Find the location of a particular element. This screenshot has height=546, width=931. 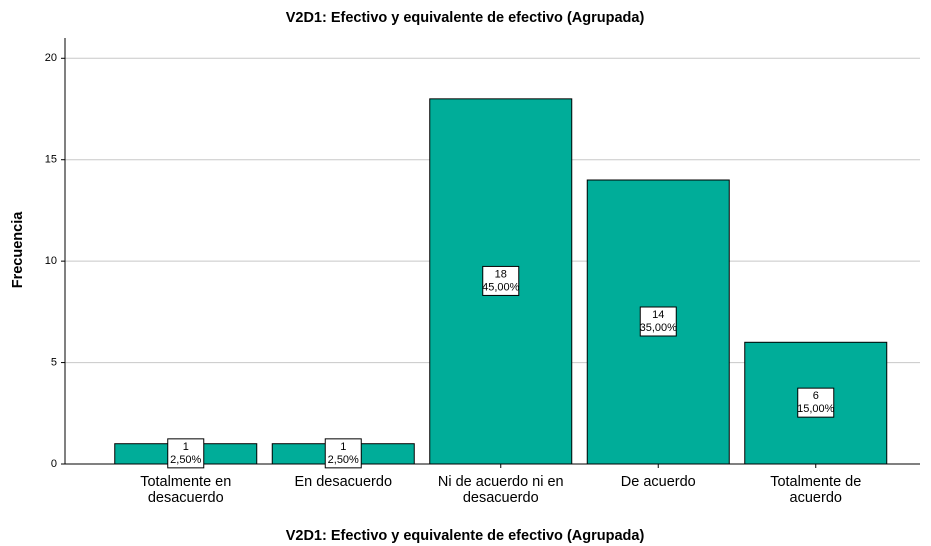

x-tick-label: Totalmente en desacuerdo is located at coordinates (186, 490).